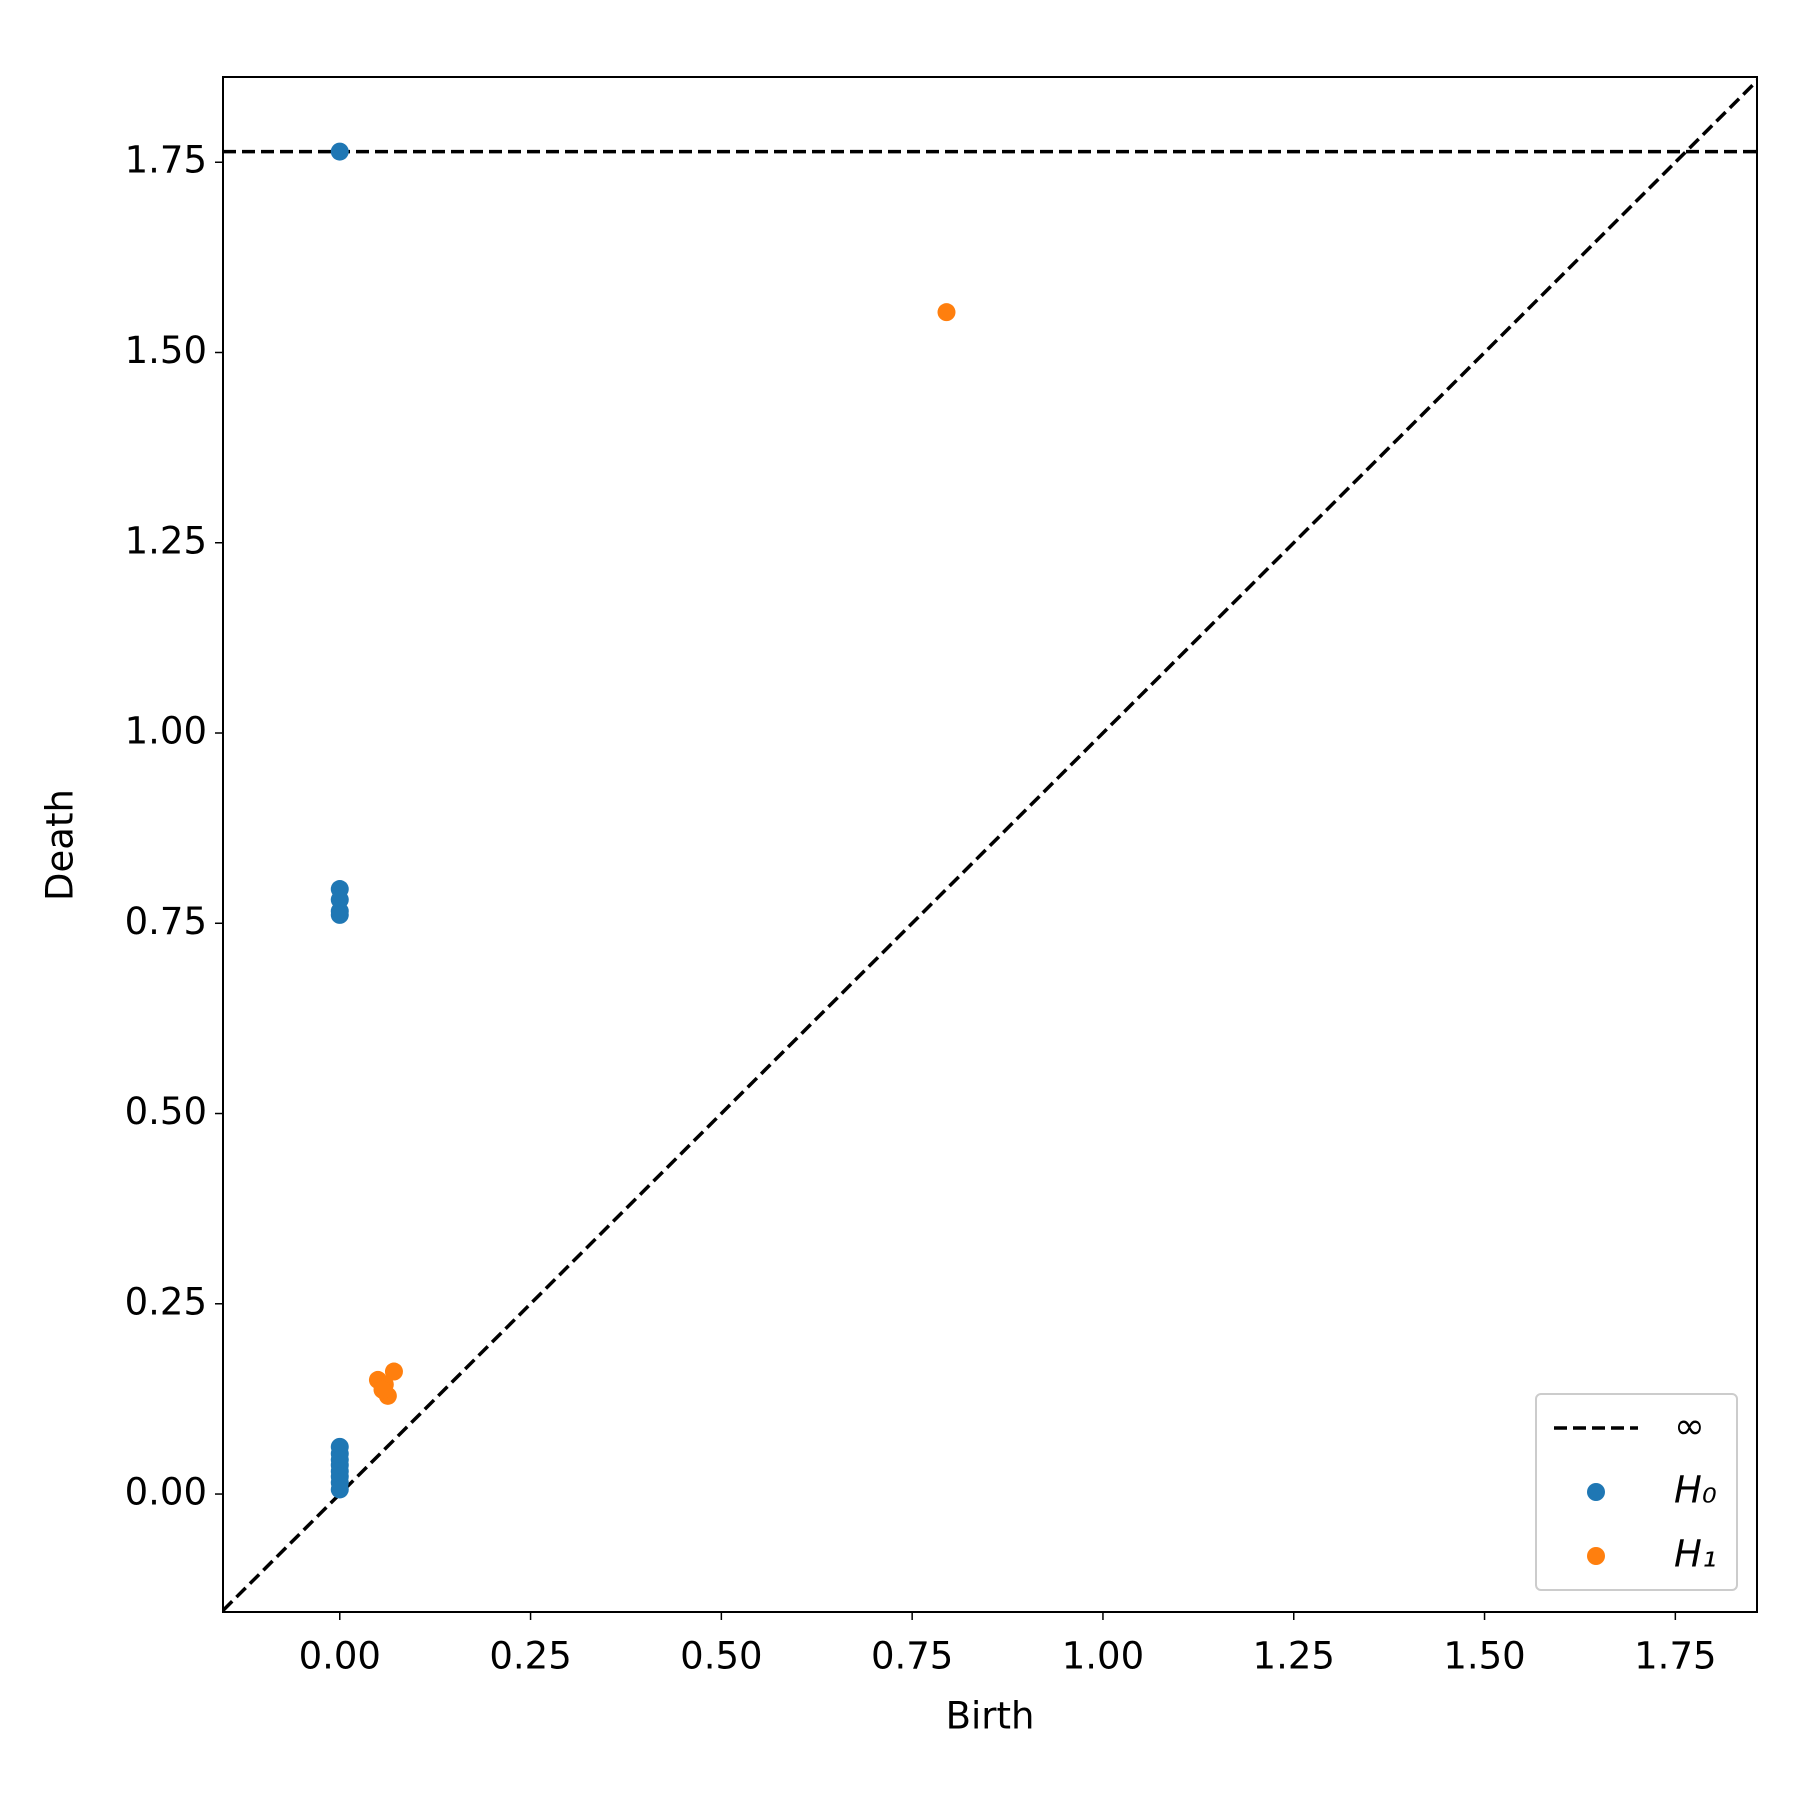 This screenshot has height=1800, width=1800. What do you see at coordinates (1689, 1426) in the screenshot?
I see `legend-label: ∞` at bounding box center [1689, 1426].